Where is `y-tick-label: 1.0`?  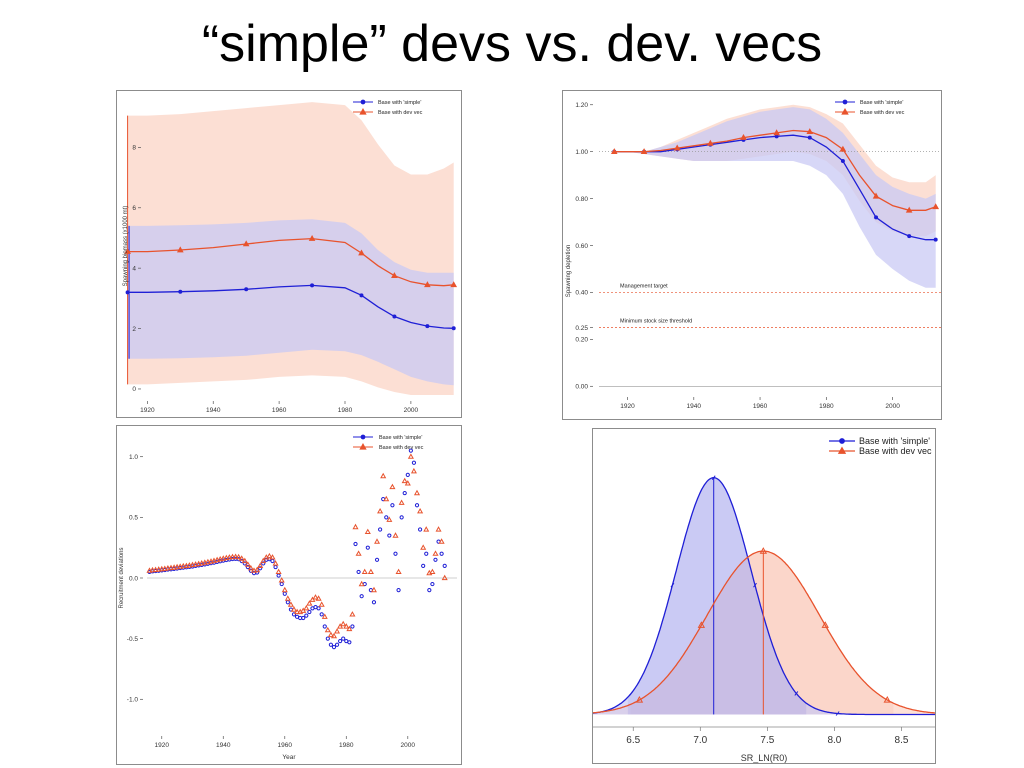
y-tick-label: 1.0 is located at coordinates (133, 457).